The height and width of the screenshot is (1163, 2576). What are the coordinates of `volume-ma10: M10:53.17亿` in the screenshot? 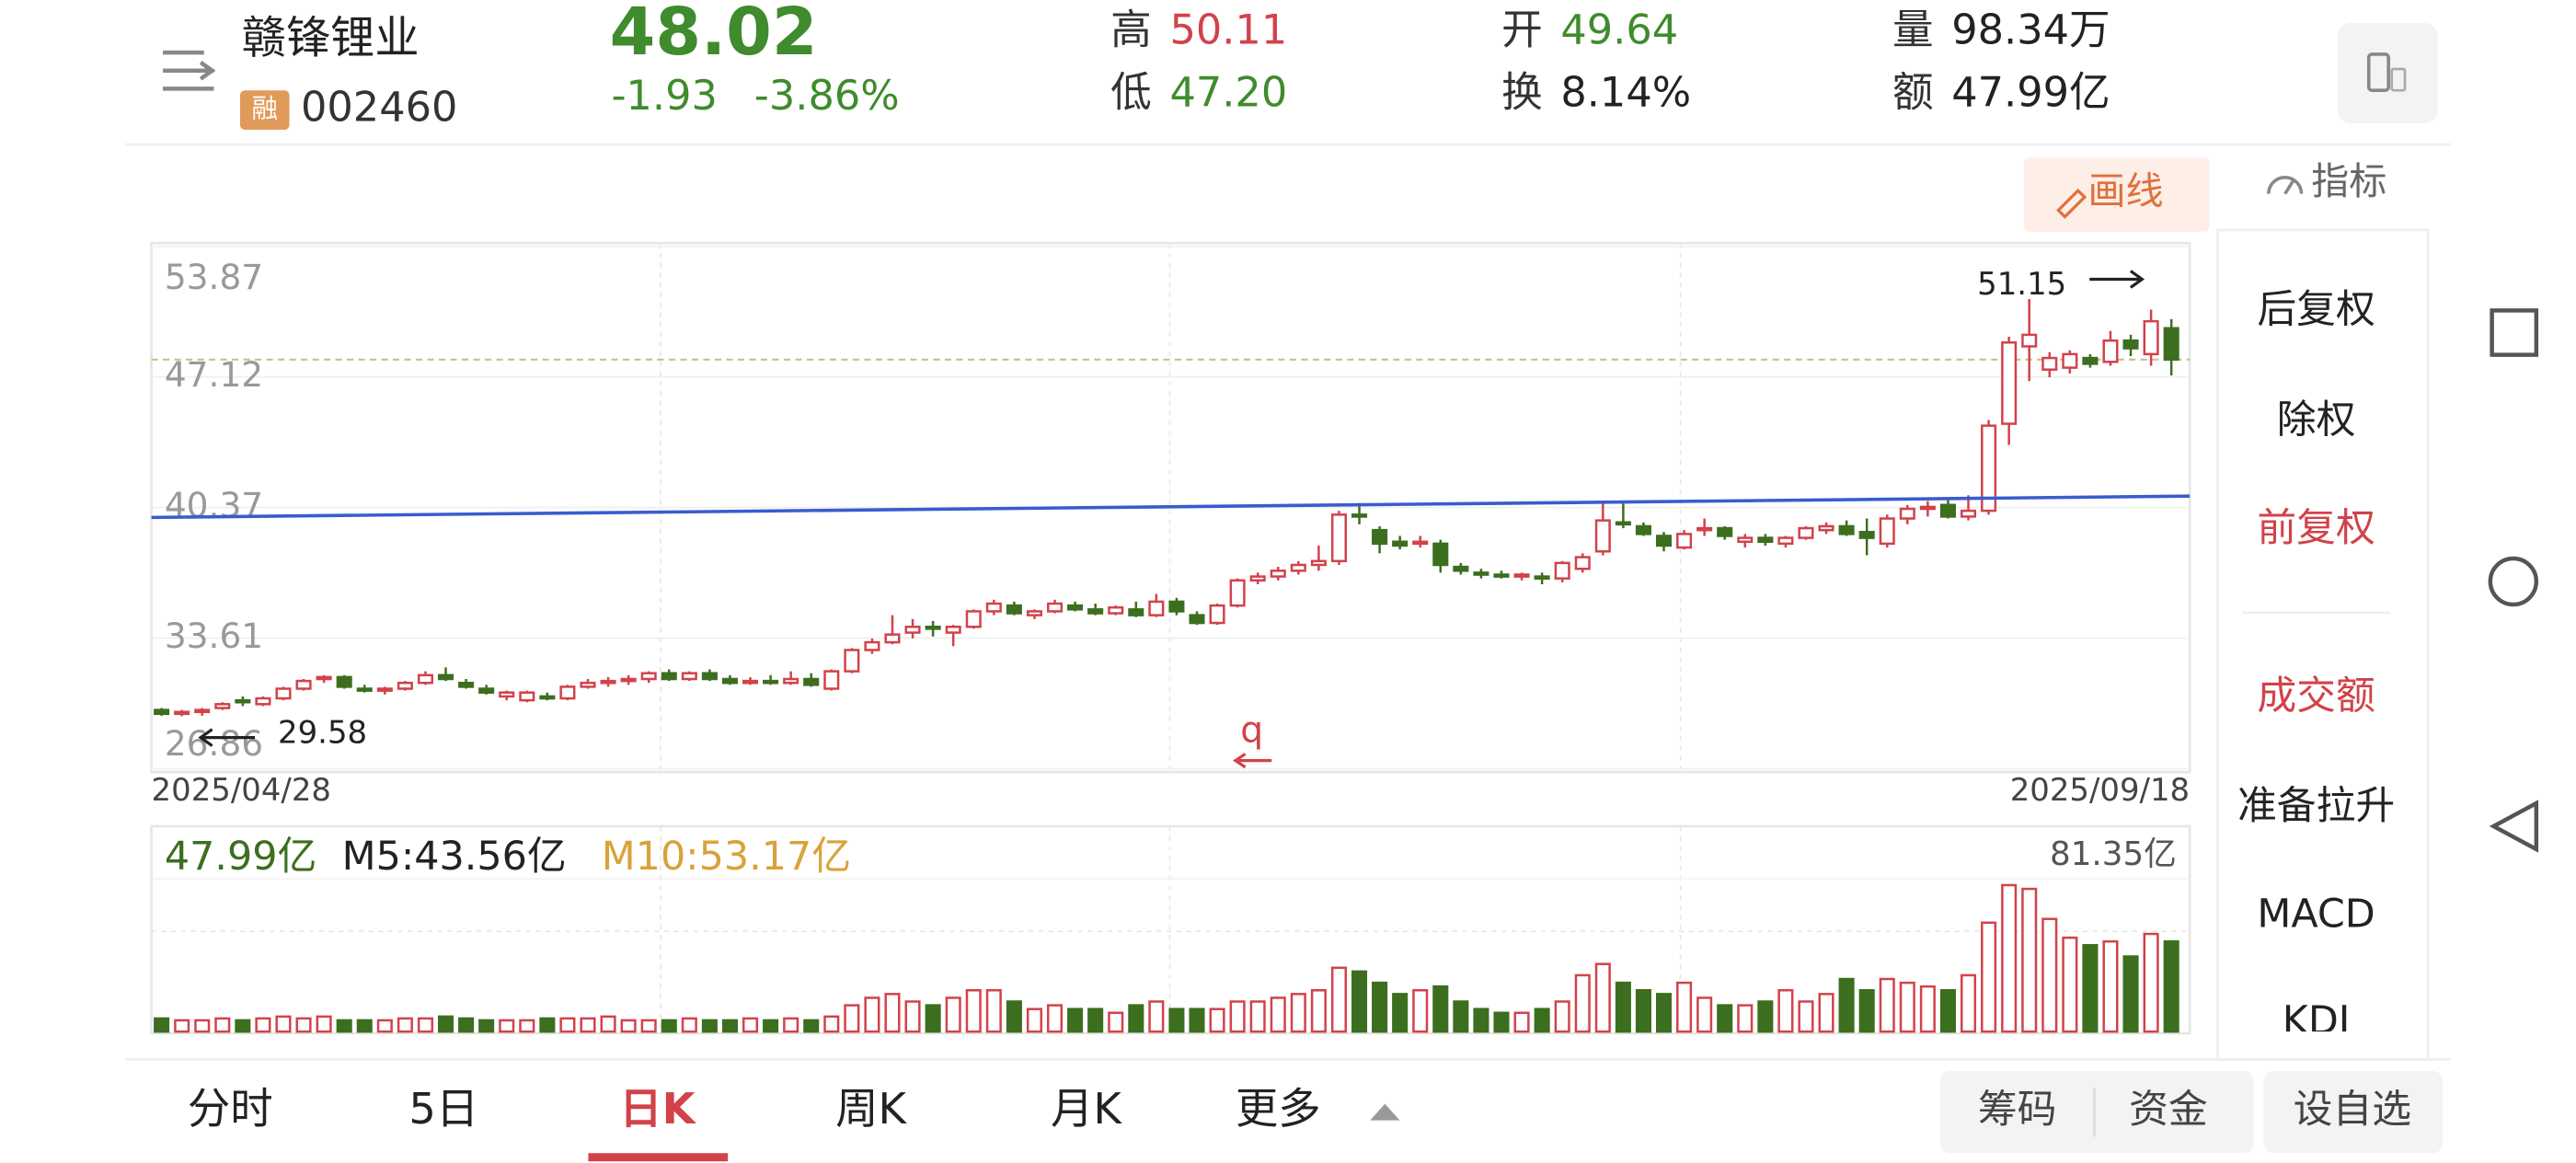 It's located at (726, 857).